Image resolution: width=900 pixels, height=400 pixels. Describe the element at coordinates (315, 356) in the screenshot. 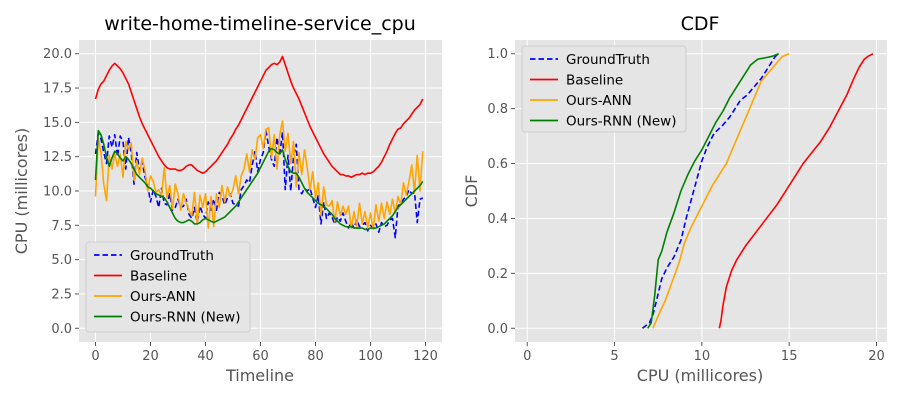

I see `timeline-x-tick-label: 80` at that location.